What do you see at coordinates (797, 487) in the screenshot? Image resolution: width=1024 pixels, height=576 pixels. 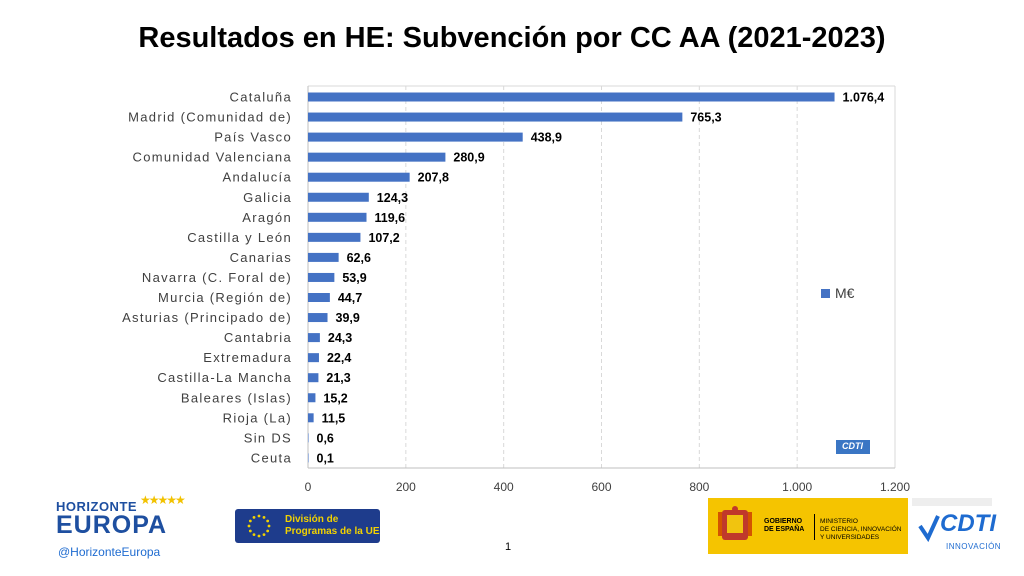 I see `x-tick-label: 1.000` at bounding box center [797, 487].